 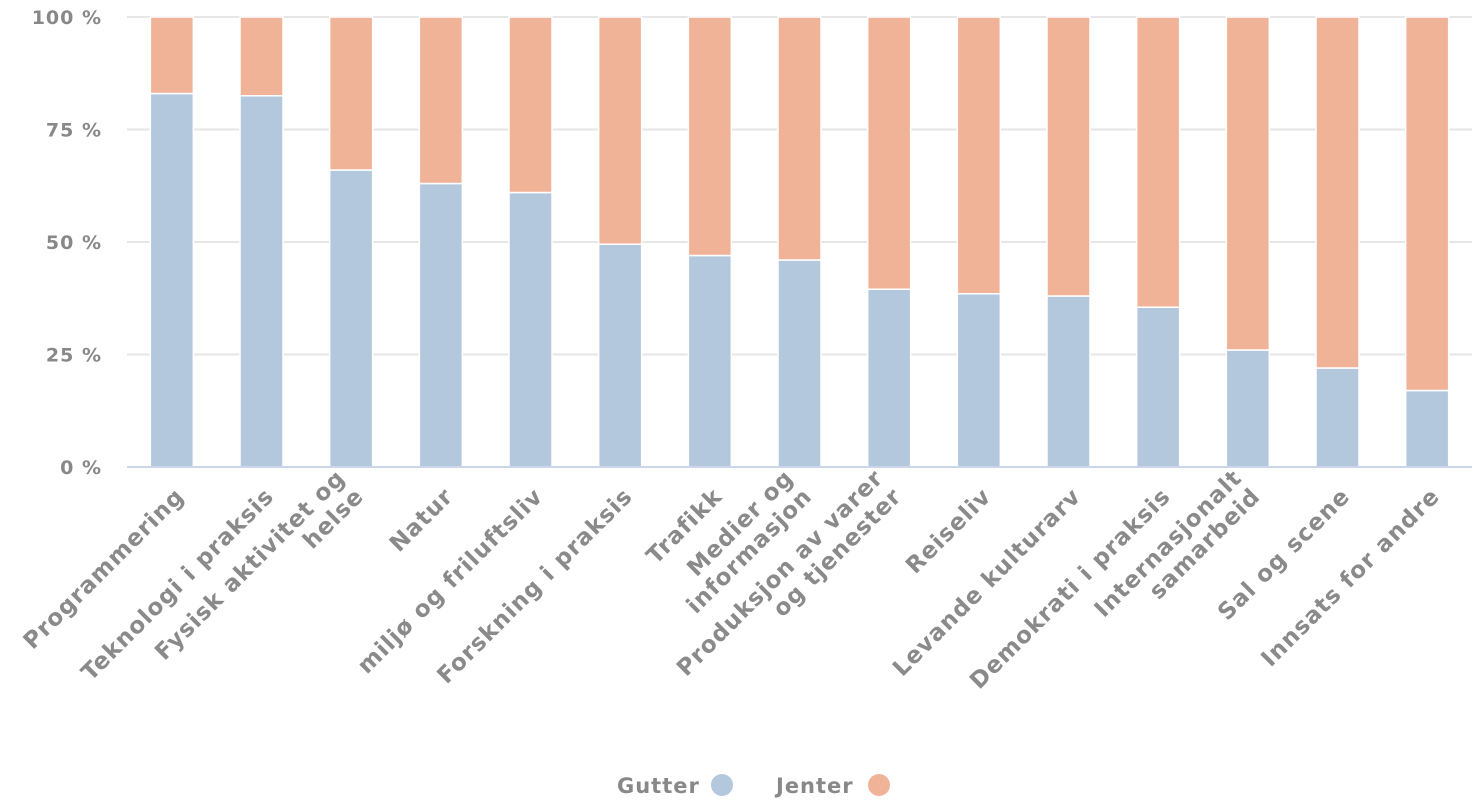 What do you see at coordinates (658, 786) in the screenshot?
I see `legend-label-gutter: Gutter` at bounding box center [658, 786].